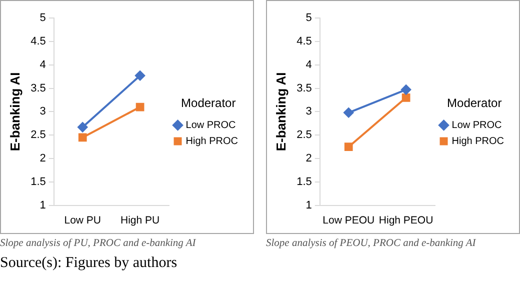 This screenshot has width=520, height=298. I want to click on x-tick-label: High PEOU, so click(406, 220).